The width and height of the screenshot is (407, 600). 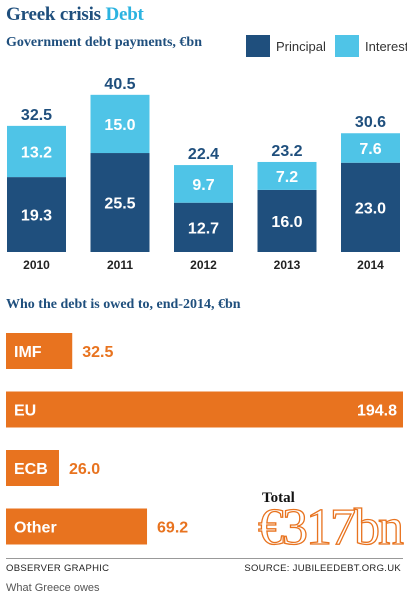 What do you see at coordinates (203, 154) in the screenshot?
I see `label-total-2012: 22.4` at bounding box center [203, 154].